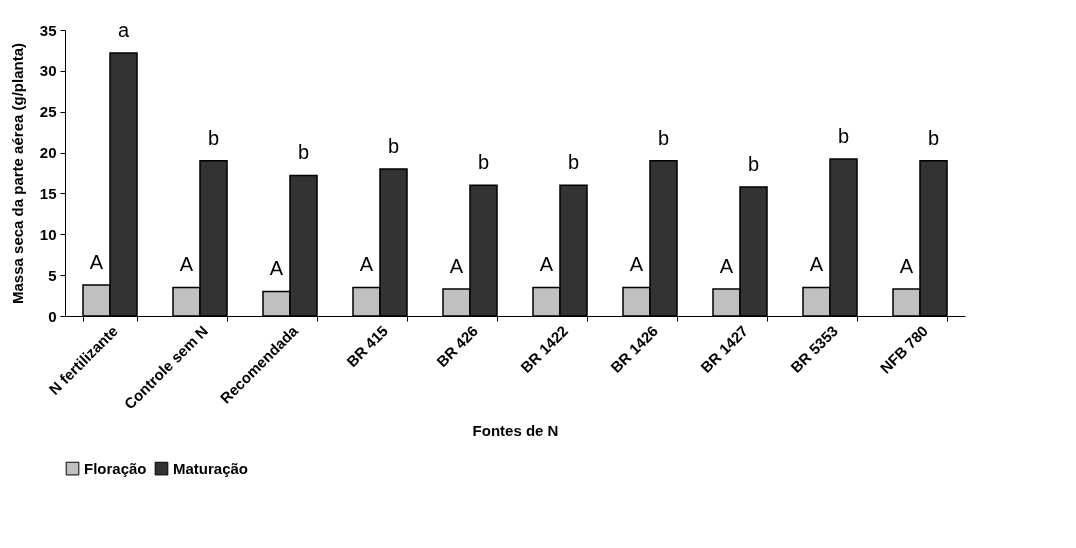  I want to click on y-tick-label: 35, so click(48, 30).